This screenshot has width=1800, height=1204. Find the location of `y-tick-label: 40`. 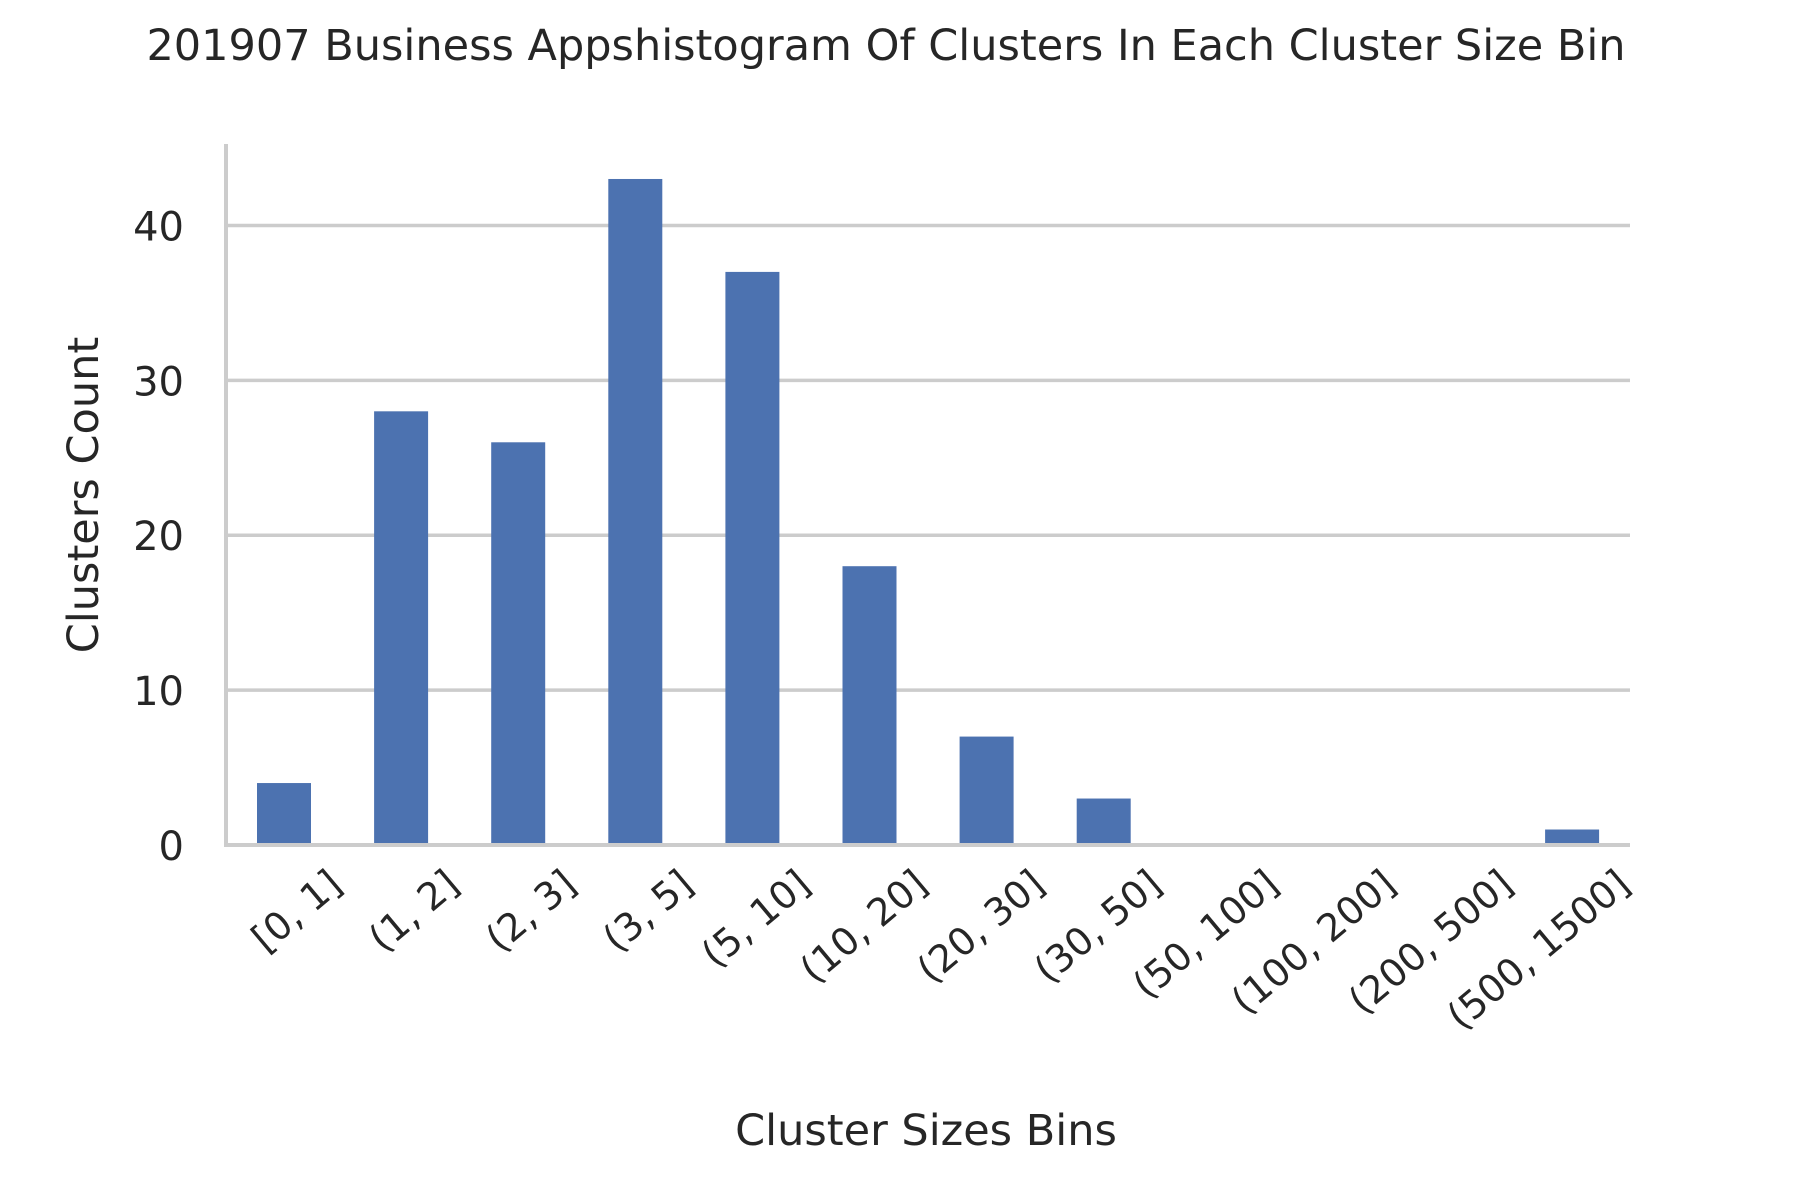

y-tick-label: 40 is located at coordinates (158, 227).